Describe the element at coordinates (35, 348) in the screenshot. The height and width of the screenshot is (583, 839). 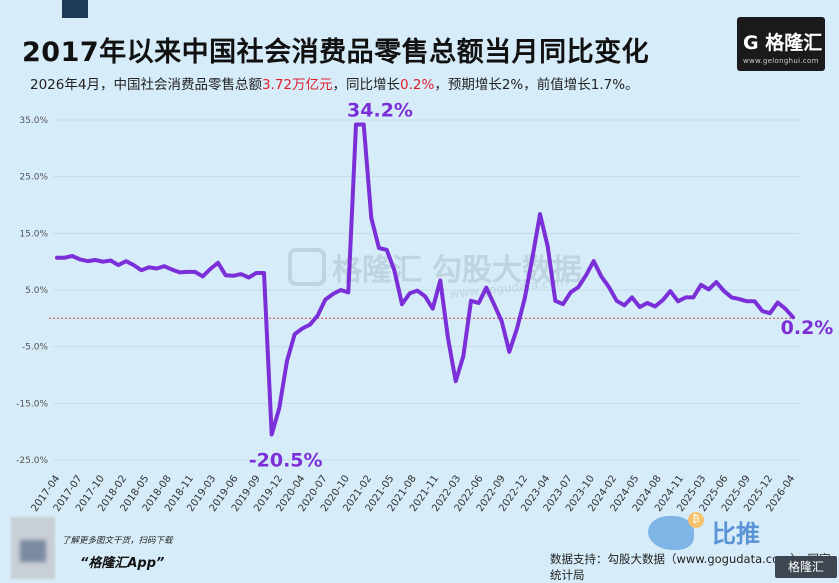
I see `y-tick-label: -5.0%` at that location.